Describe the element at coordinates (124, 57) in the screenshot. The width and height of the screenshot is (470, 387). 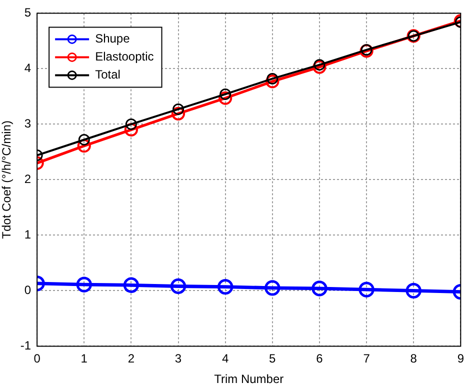
I see `legend-label: Elastooptic` at that location.